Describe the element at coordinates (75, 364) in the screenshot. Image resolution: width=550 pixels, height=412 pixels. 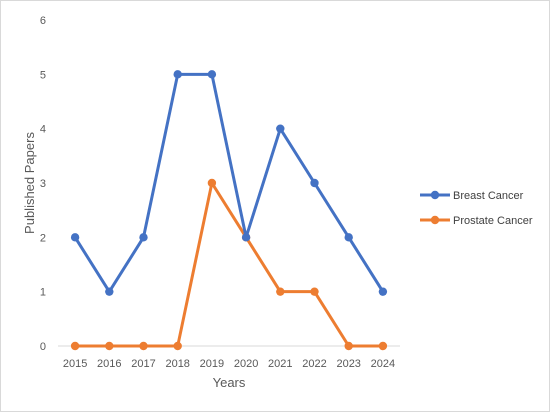
I see `x-tick-label: 2015` at that location.